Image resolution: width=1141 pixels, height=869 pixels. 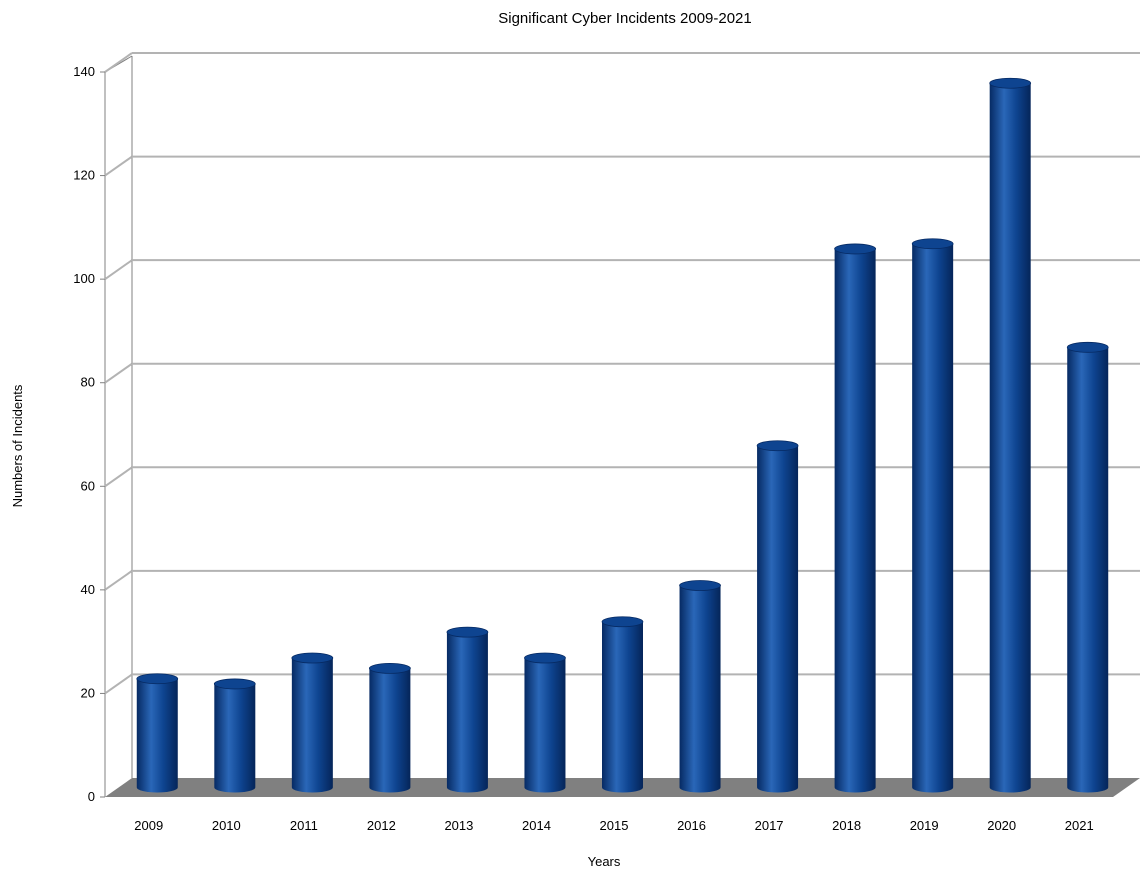 What do you see at coordinates (381, 825) in the screenshot?
I see `x-tick-label: 2012` at bounding box center [381, 825].